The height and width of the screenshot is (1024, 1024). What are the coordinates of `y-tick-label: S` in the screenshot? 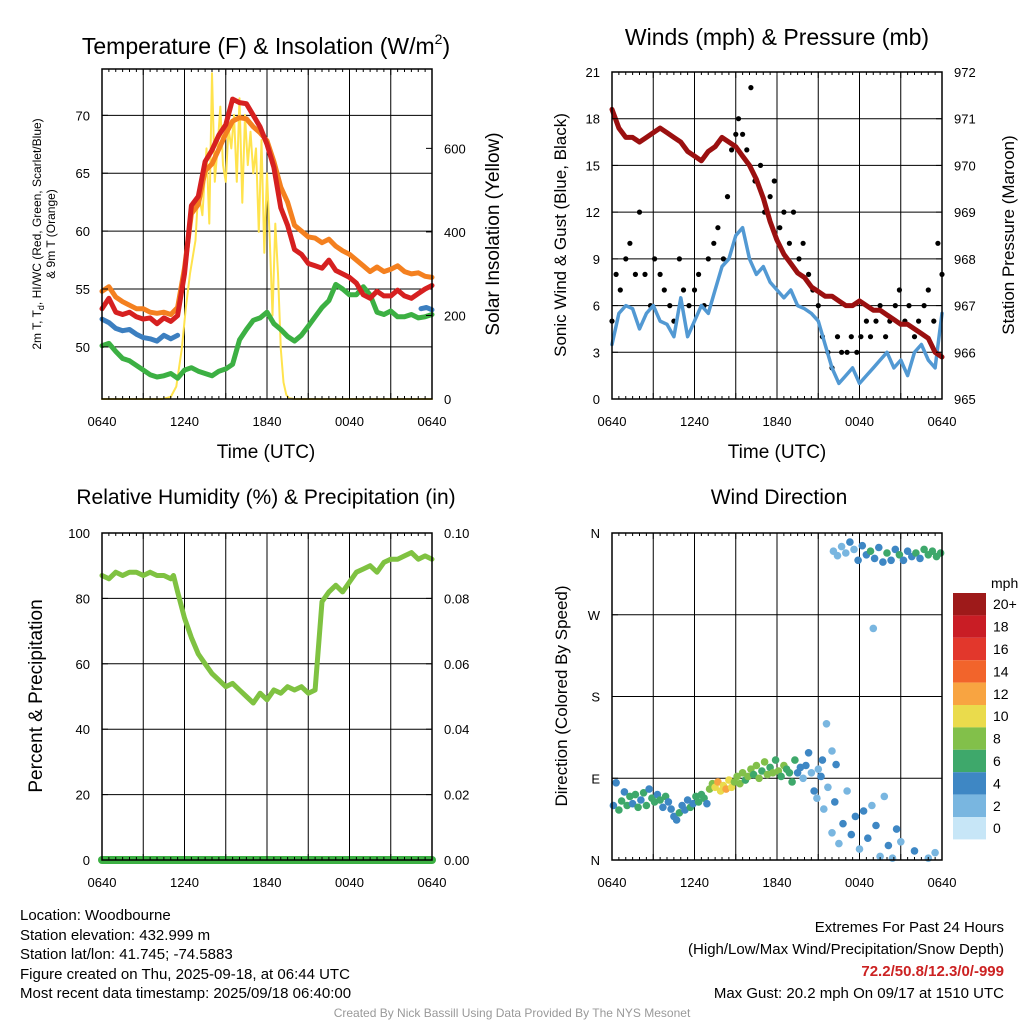 It's located at (595, 697).